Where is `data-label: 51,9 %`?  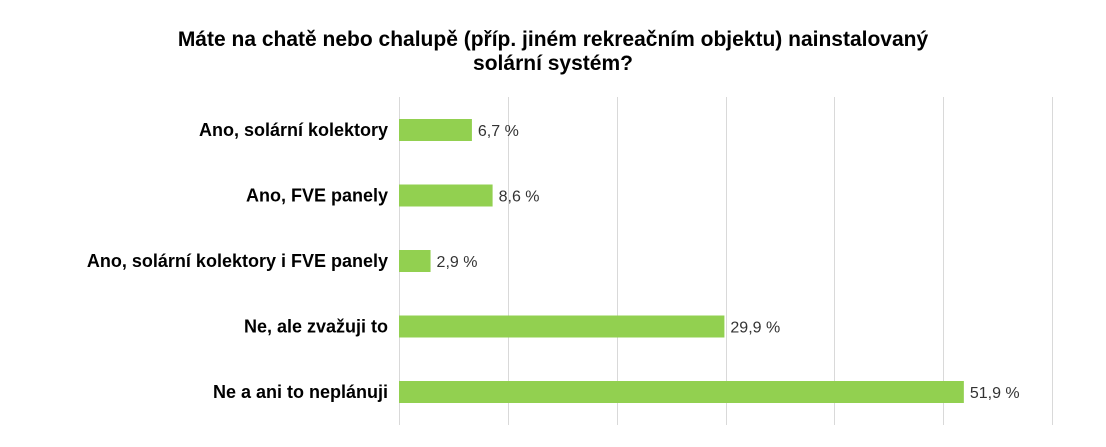 data-label: 51,9 % is located at coordinates (995, 393).